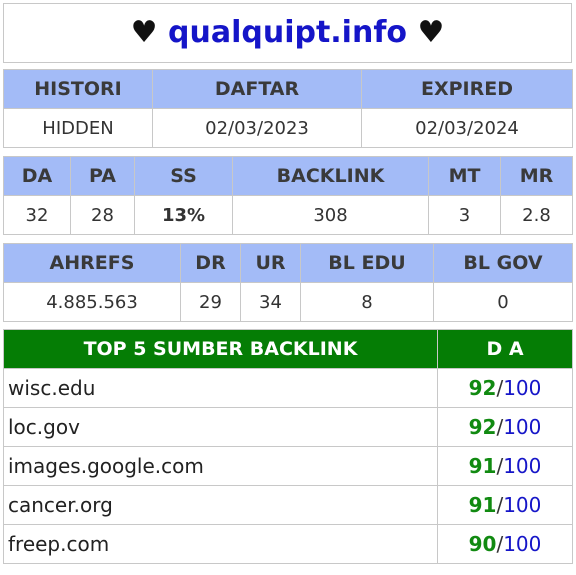  I want to click on table-row: cancer.org 91/100, so click(288, 505).